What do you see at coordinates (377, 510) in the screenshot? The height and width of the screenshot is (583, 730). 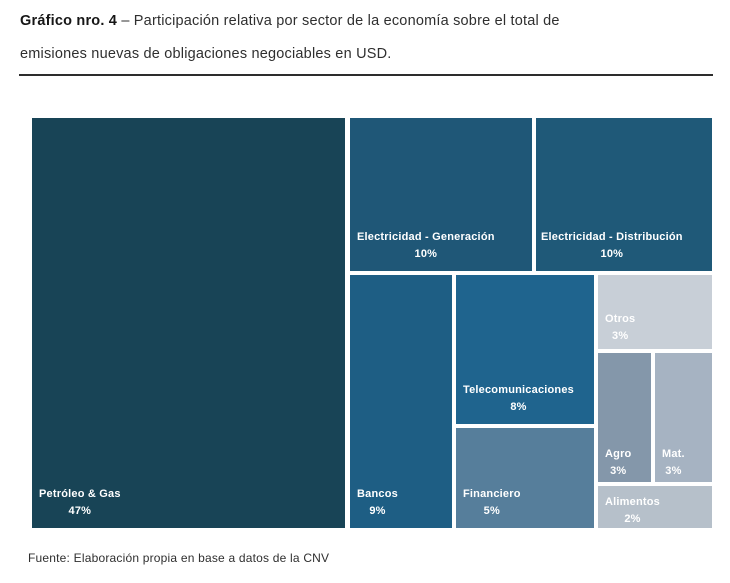 I see `tile-pct: 9%` at bounding box center [377, 510].